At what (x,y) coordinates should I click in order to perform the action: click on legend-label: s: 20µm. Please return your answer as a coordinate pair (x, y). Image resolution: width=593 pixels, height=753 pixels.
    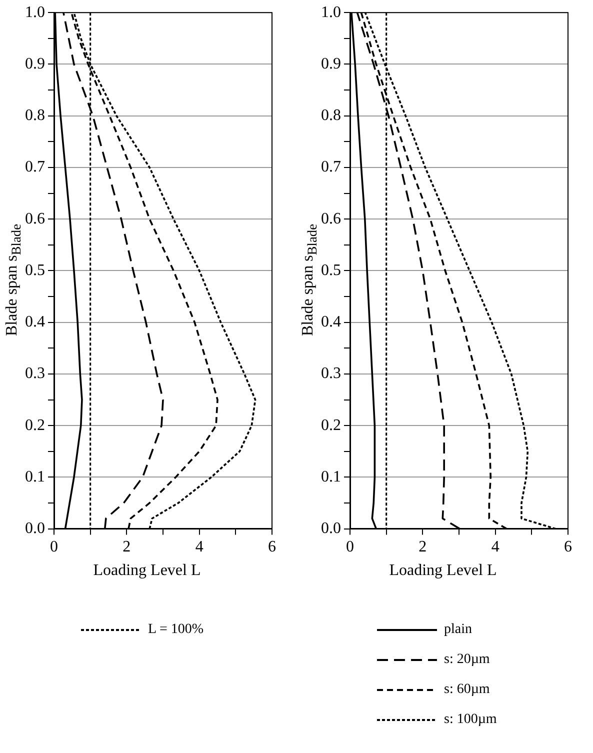
    Looking at the image, I should click on (467, 660).